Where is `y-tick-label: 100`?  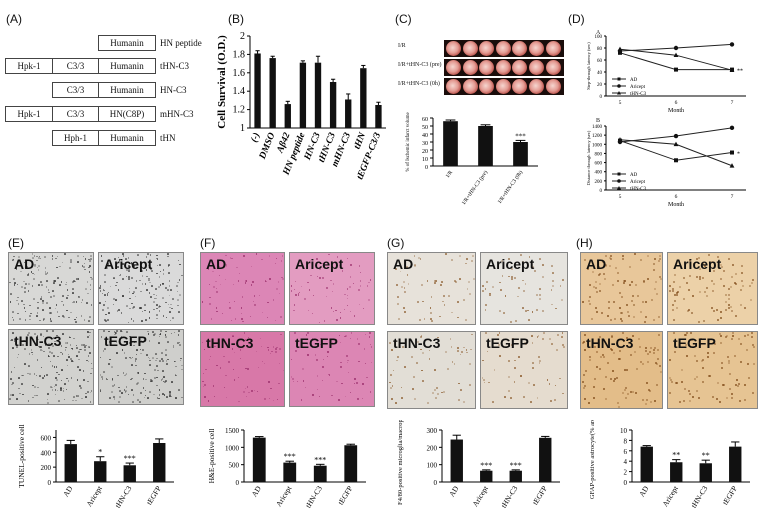 y-tick-label: 100 is located at coordinates (599, 37).